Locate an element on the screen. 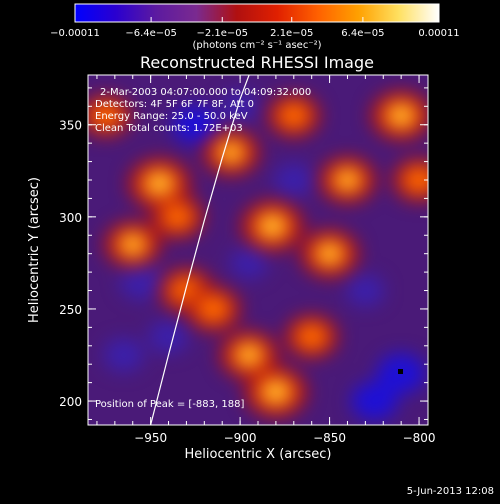 This screenshot has width=500, height=504. y-tick-label: 250 is located at coordinates (70, 310).